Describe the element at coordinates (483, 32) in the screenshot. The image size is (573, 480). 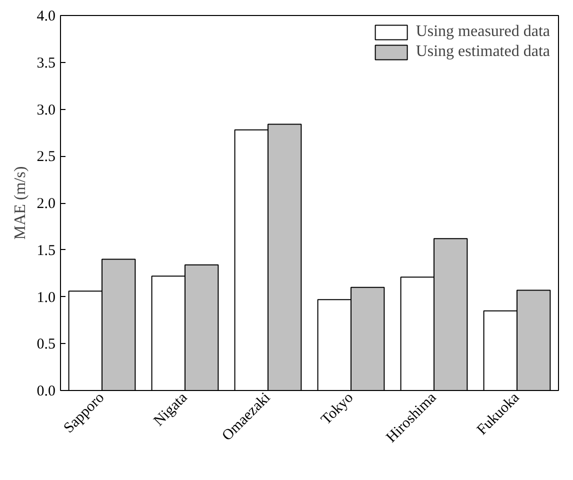
I see `legend-label: Using measured data` at that location.